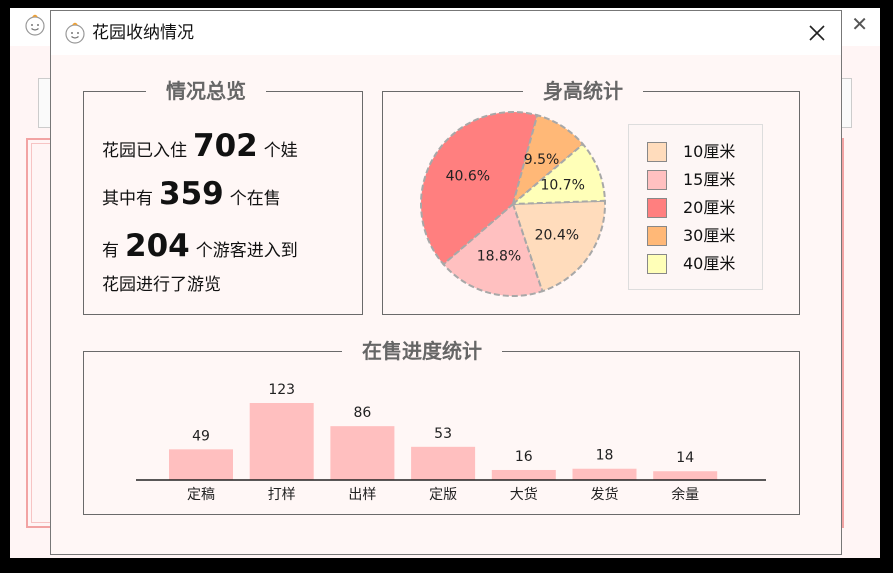  What do you see at coordinates (246, 251) in the screenshot?
I see `visitors-suffix: 个游客进入到` at bounding box center [246, 251].